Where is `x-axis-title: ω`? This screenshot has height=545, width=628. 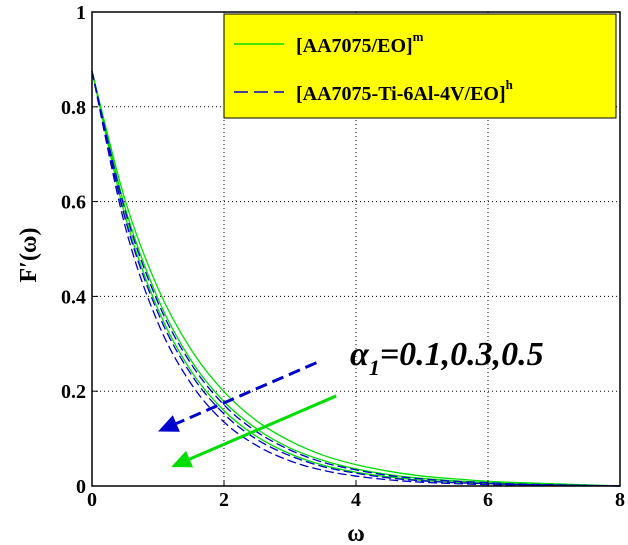 x-axis-title: ω is located at coordinates (356, 533).